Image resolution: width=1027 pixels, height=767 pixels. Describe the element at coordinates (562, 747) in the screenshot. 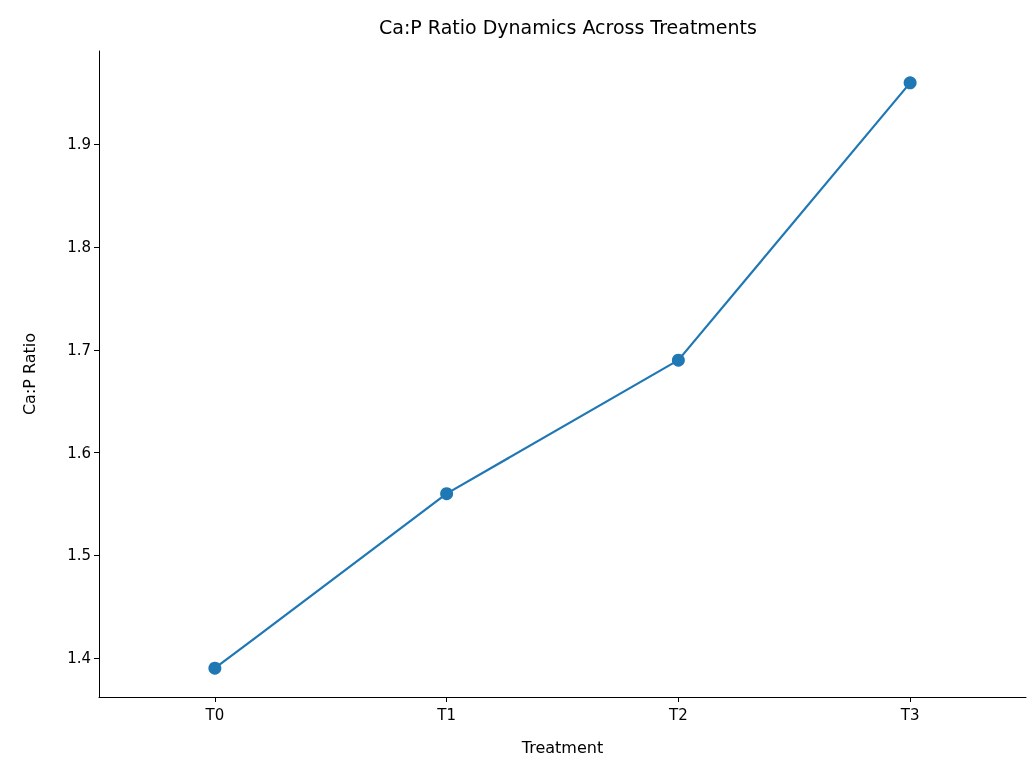

I see `x-axis-title: Treatment` at that location.